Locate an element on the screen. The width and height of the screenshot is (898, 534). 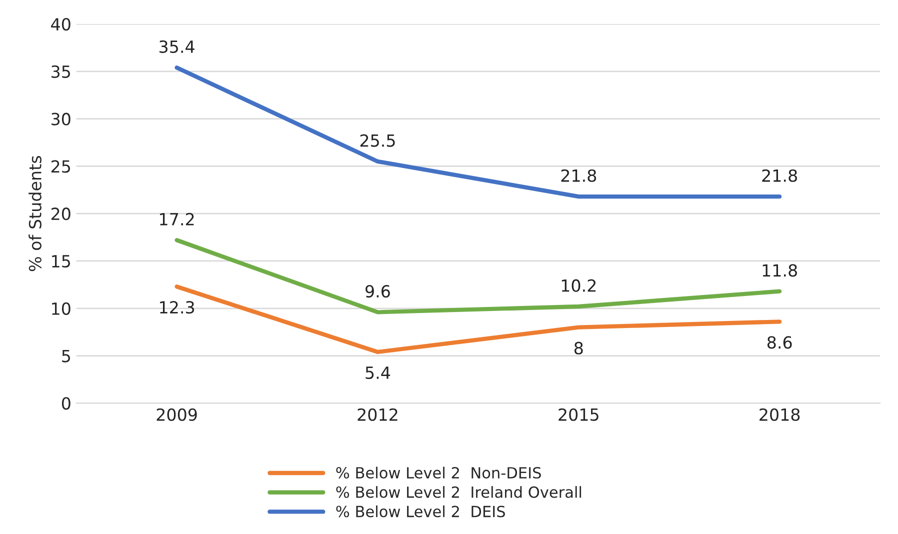
y-tick-label: 35 is located at coordinates (61, 71).